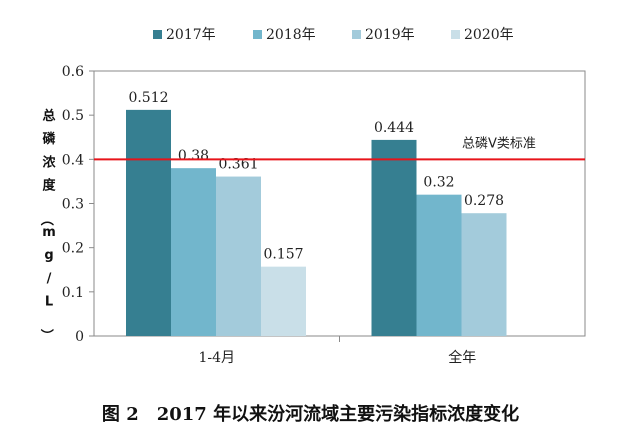  Describe the element at coordinates (148, 98) in the screenshot. I see `data-label: 0.512` at that location.